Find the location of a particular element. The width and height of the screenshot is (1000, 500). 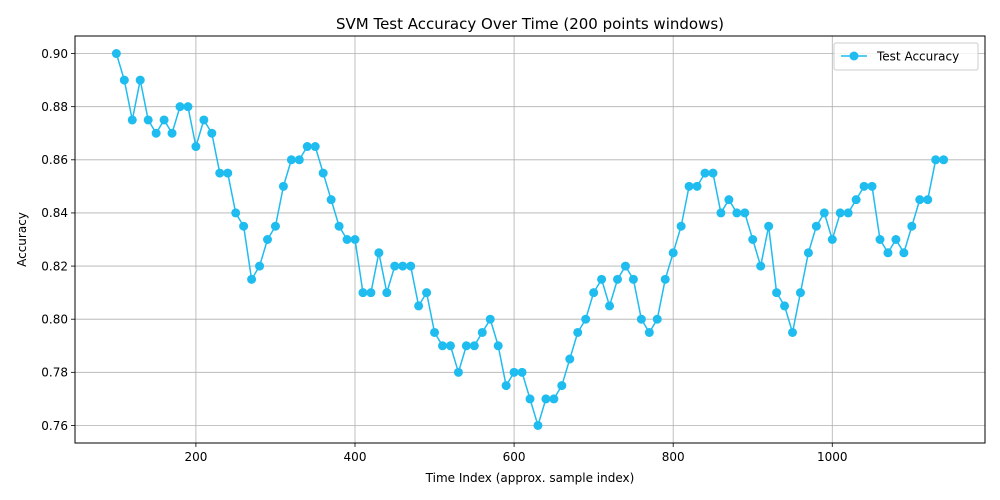

y-tick-label: 0.86 is located at coordinates (54, 160).